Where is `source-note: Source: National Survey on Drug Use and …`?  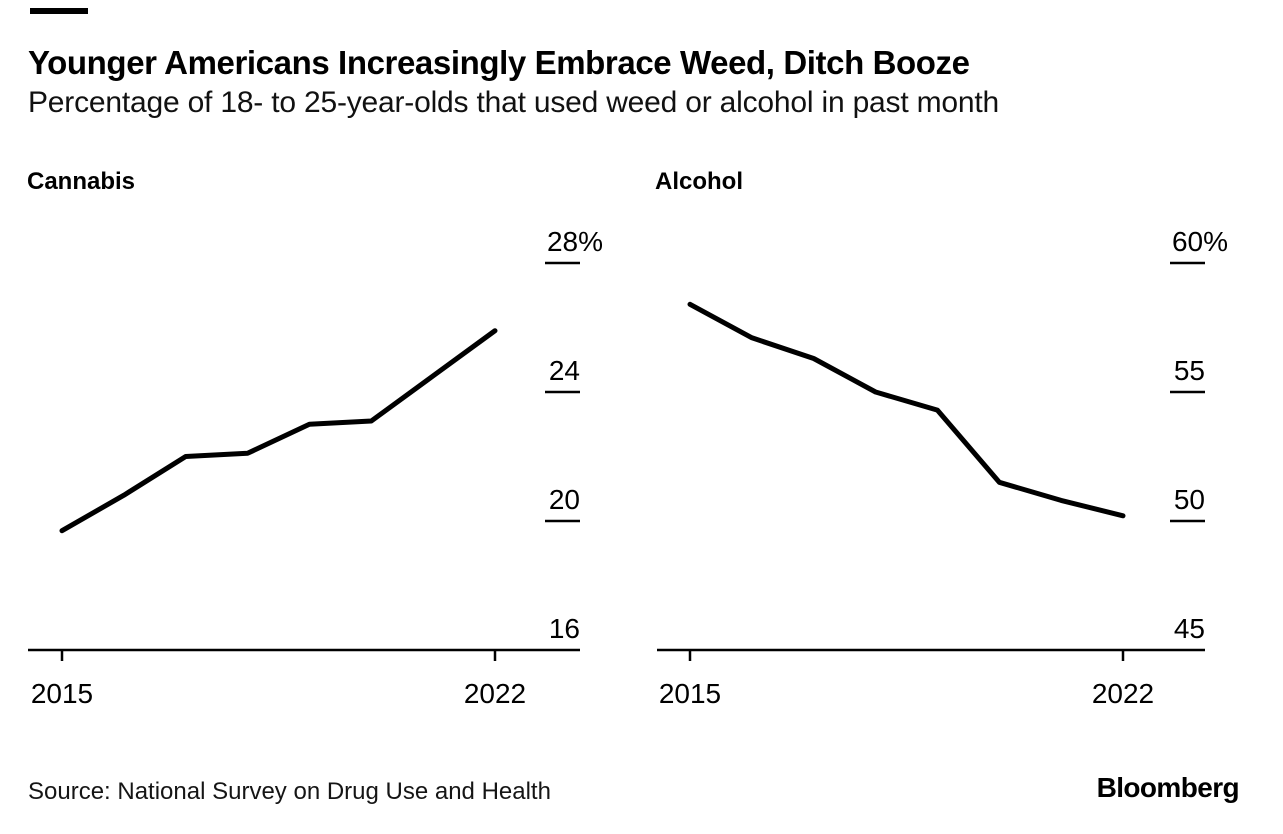 source-note: Source: National Survey on Drug Use and … is located at coordinates (289, 791).